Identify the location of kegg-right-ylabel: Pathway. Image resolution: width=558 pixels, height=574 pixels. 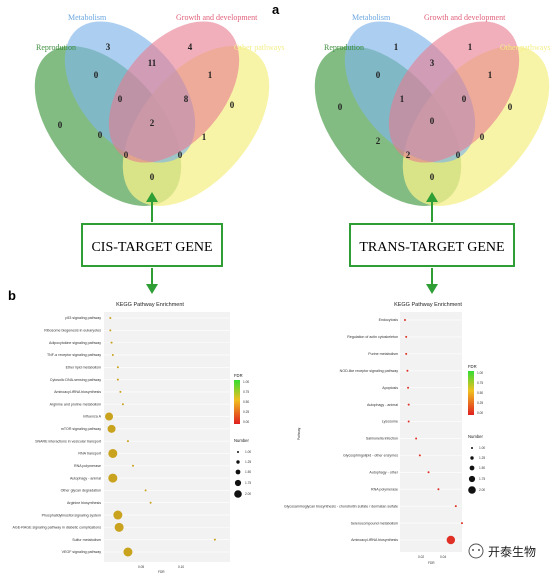
(299, 433).